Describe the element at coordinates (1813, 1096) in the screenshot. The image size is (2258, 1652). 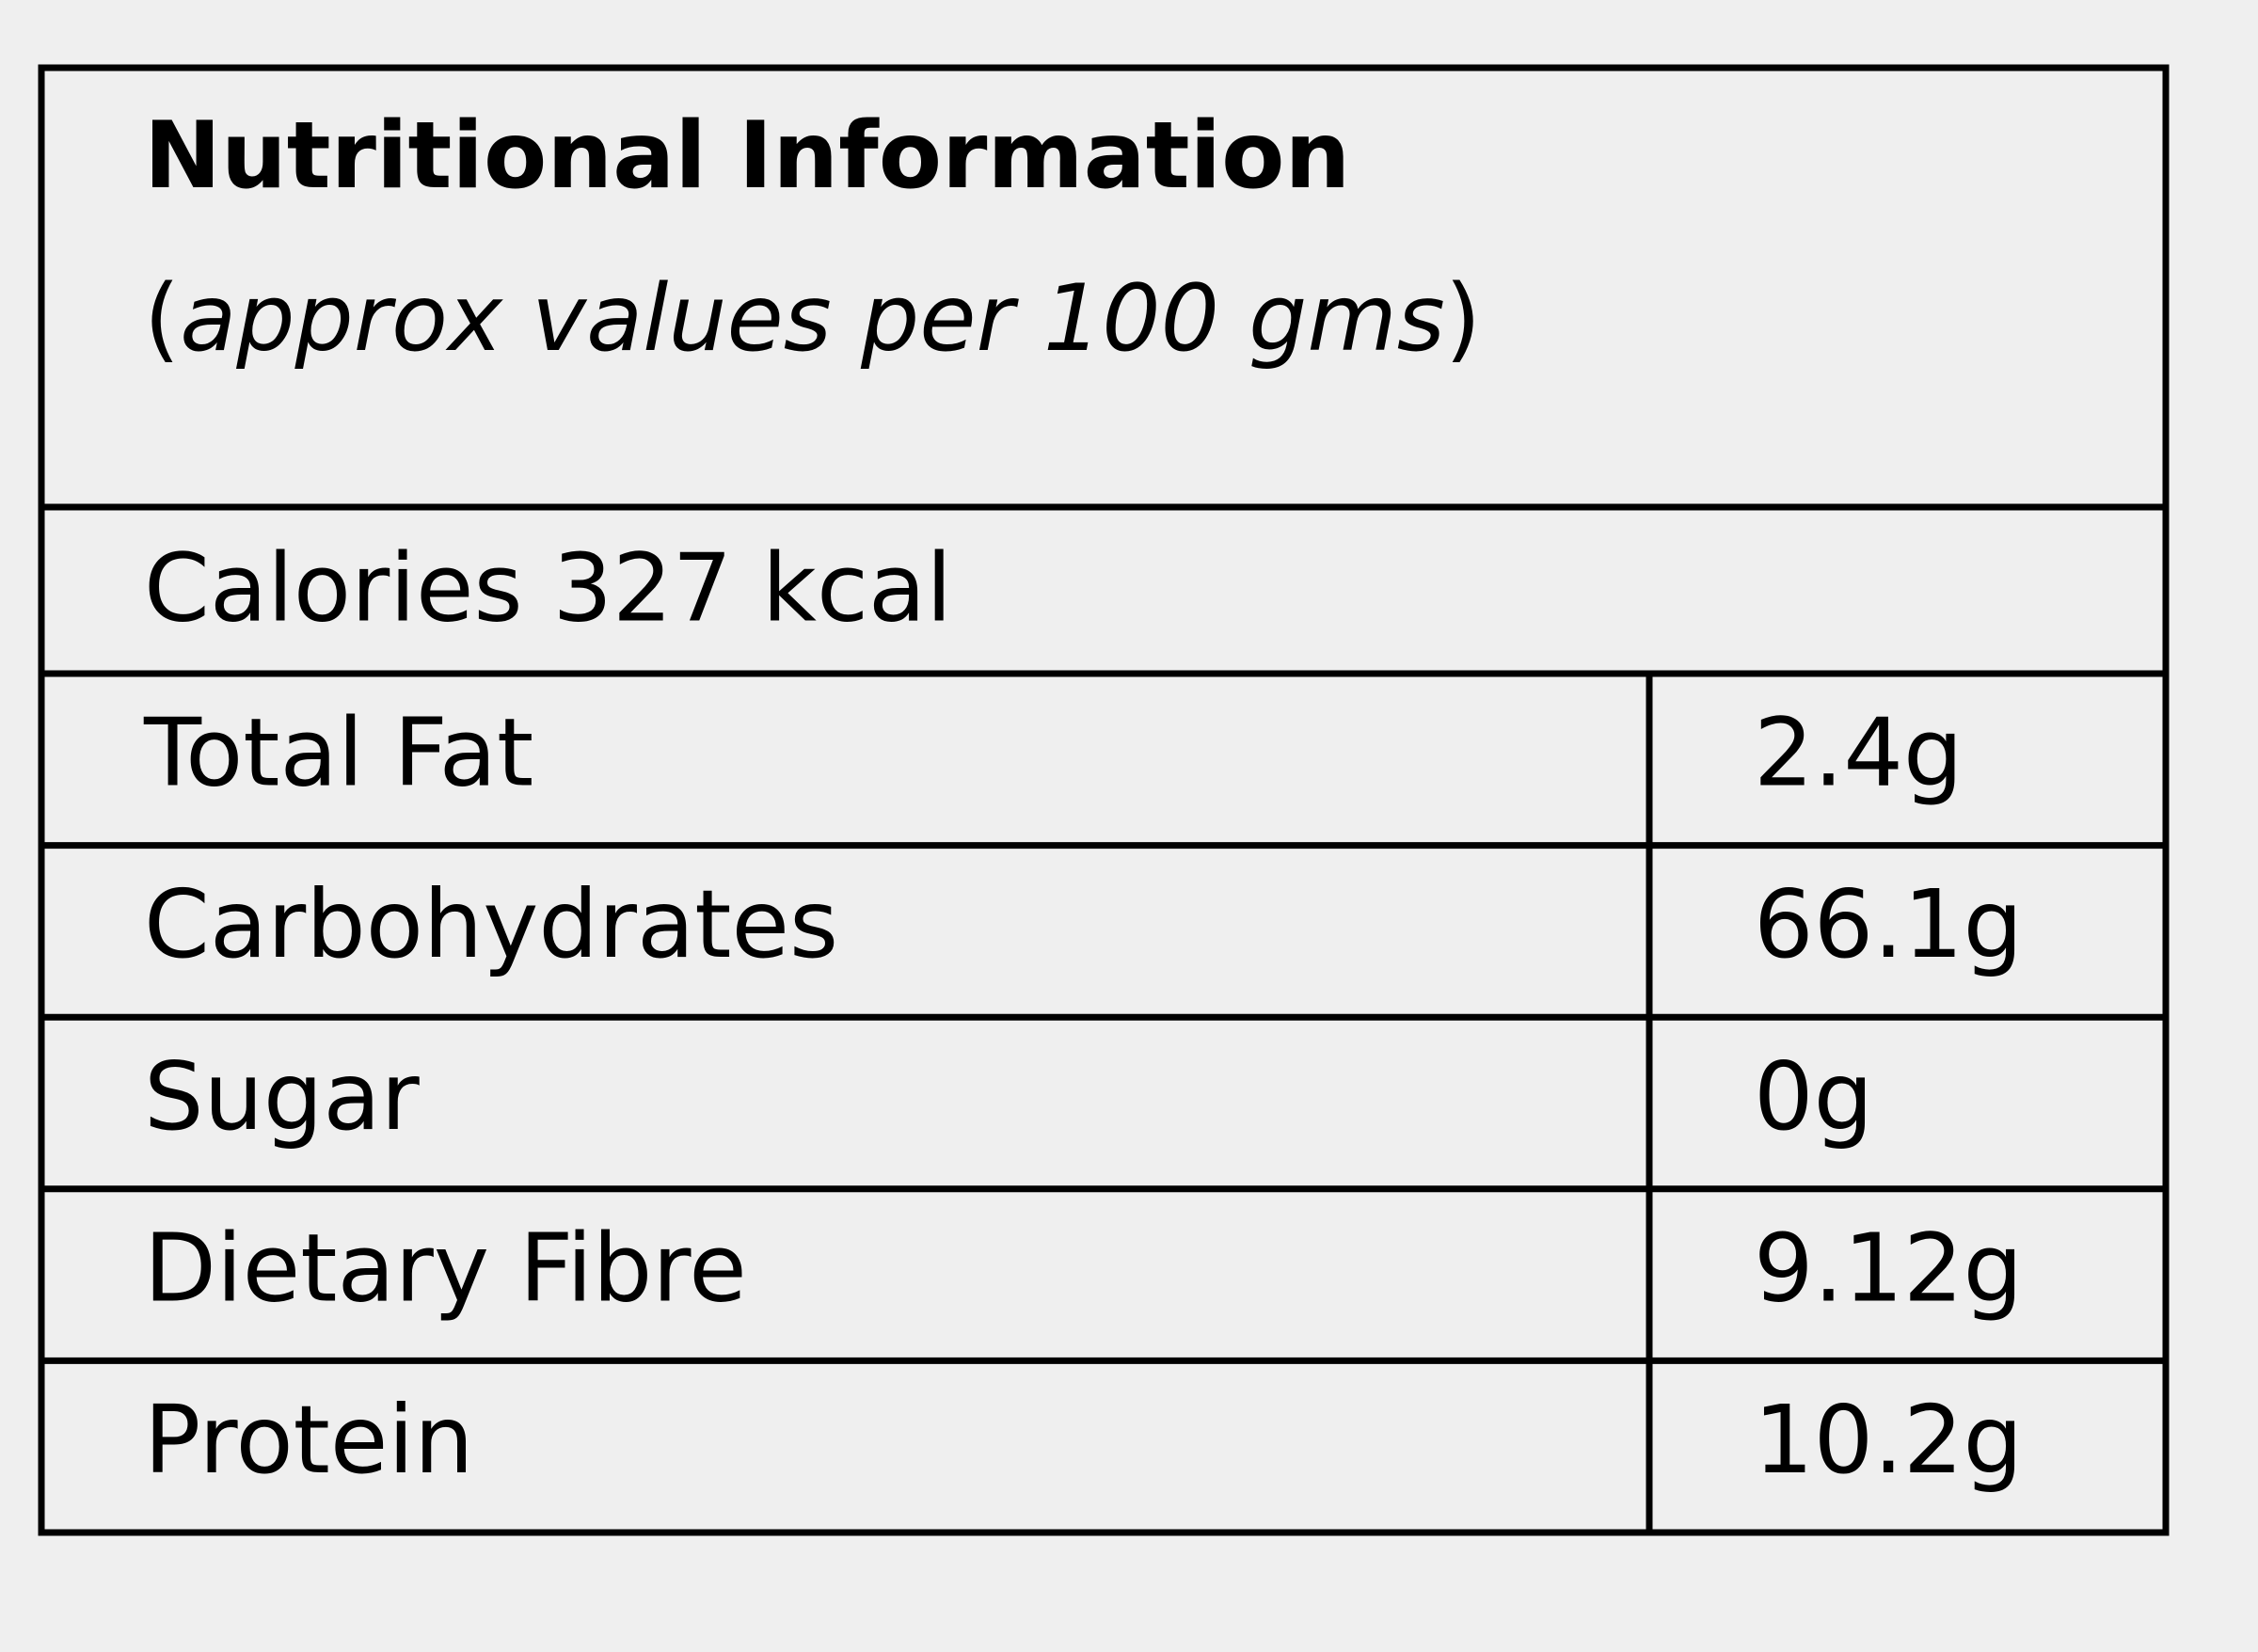
I see `nutrient-value: 0g` at that location.